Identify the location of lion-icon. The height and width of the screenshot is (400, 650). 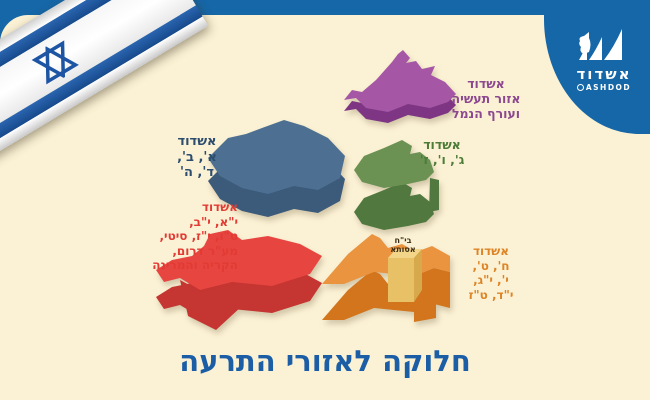
(585, 43).